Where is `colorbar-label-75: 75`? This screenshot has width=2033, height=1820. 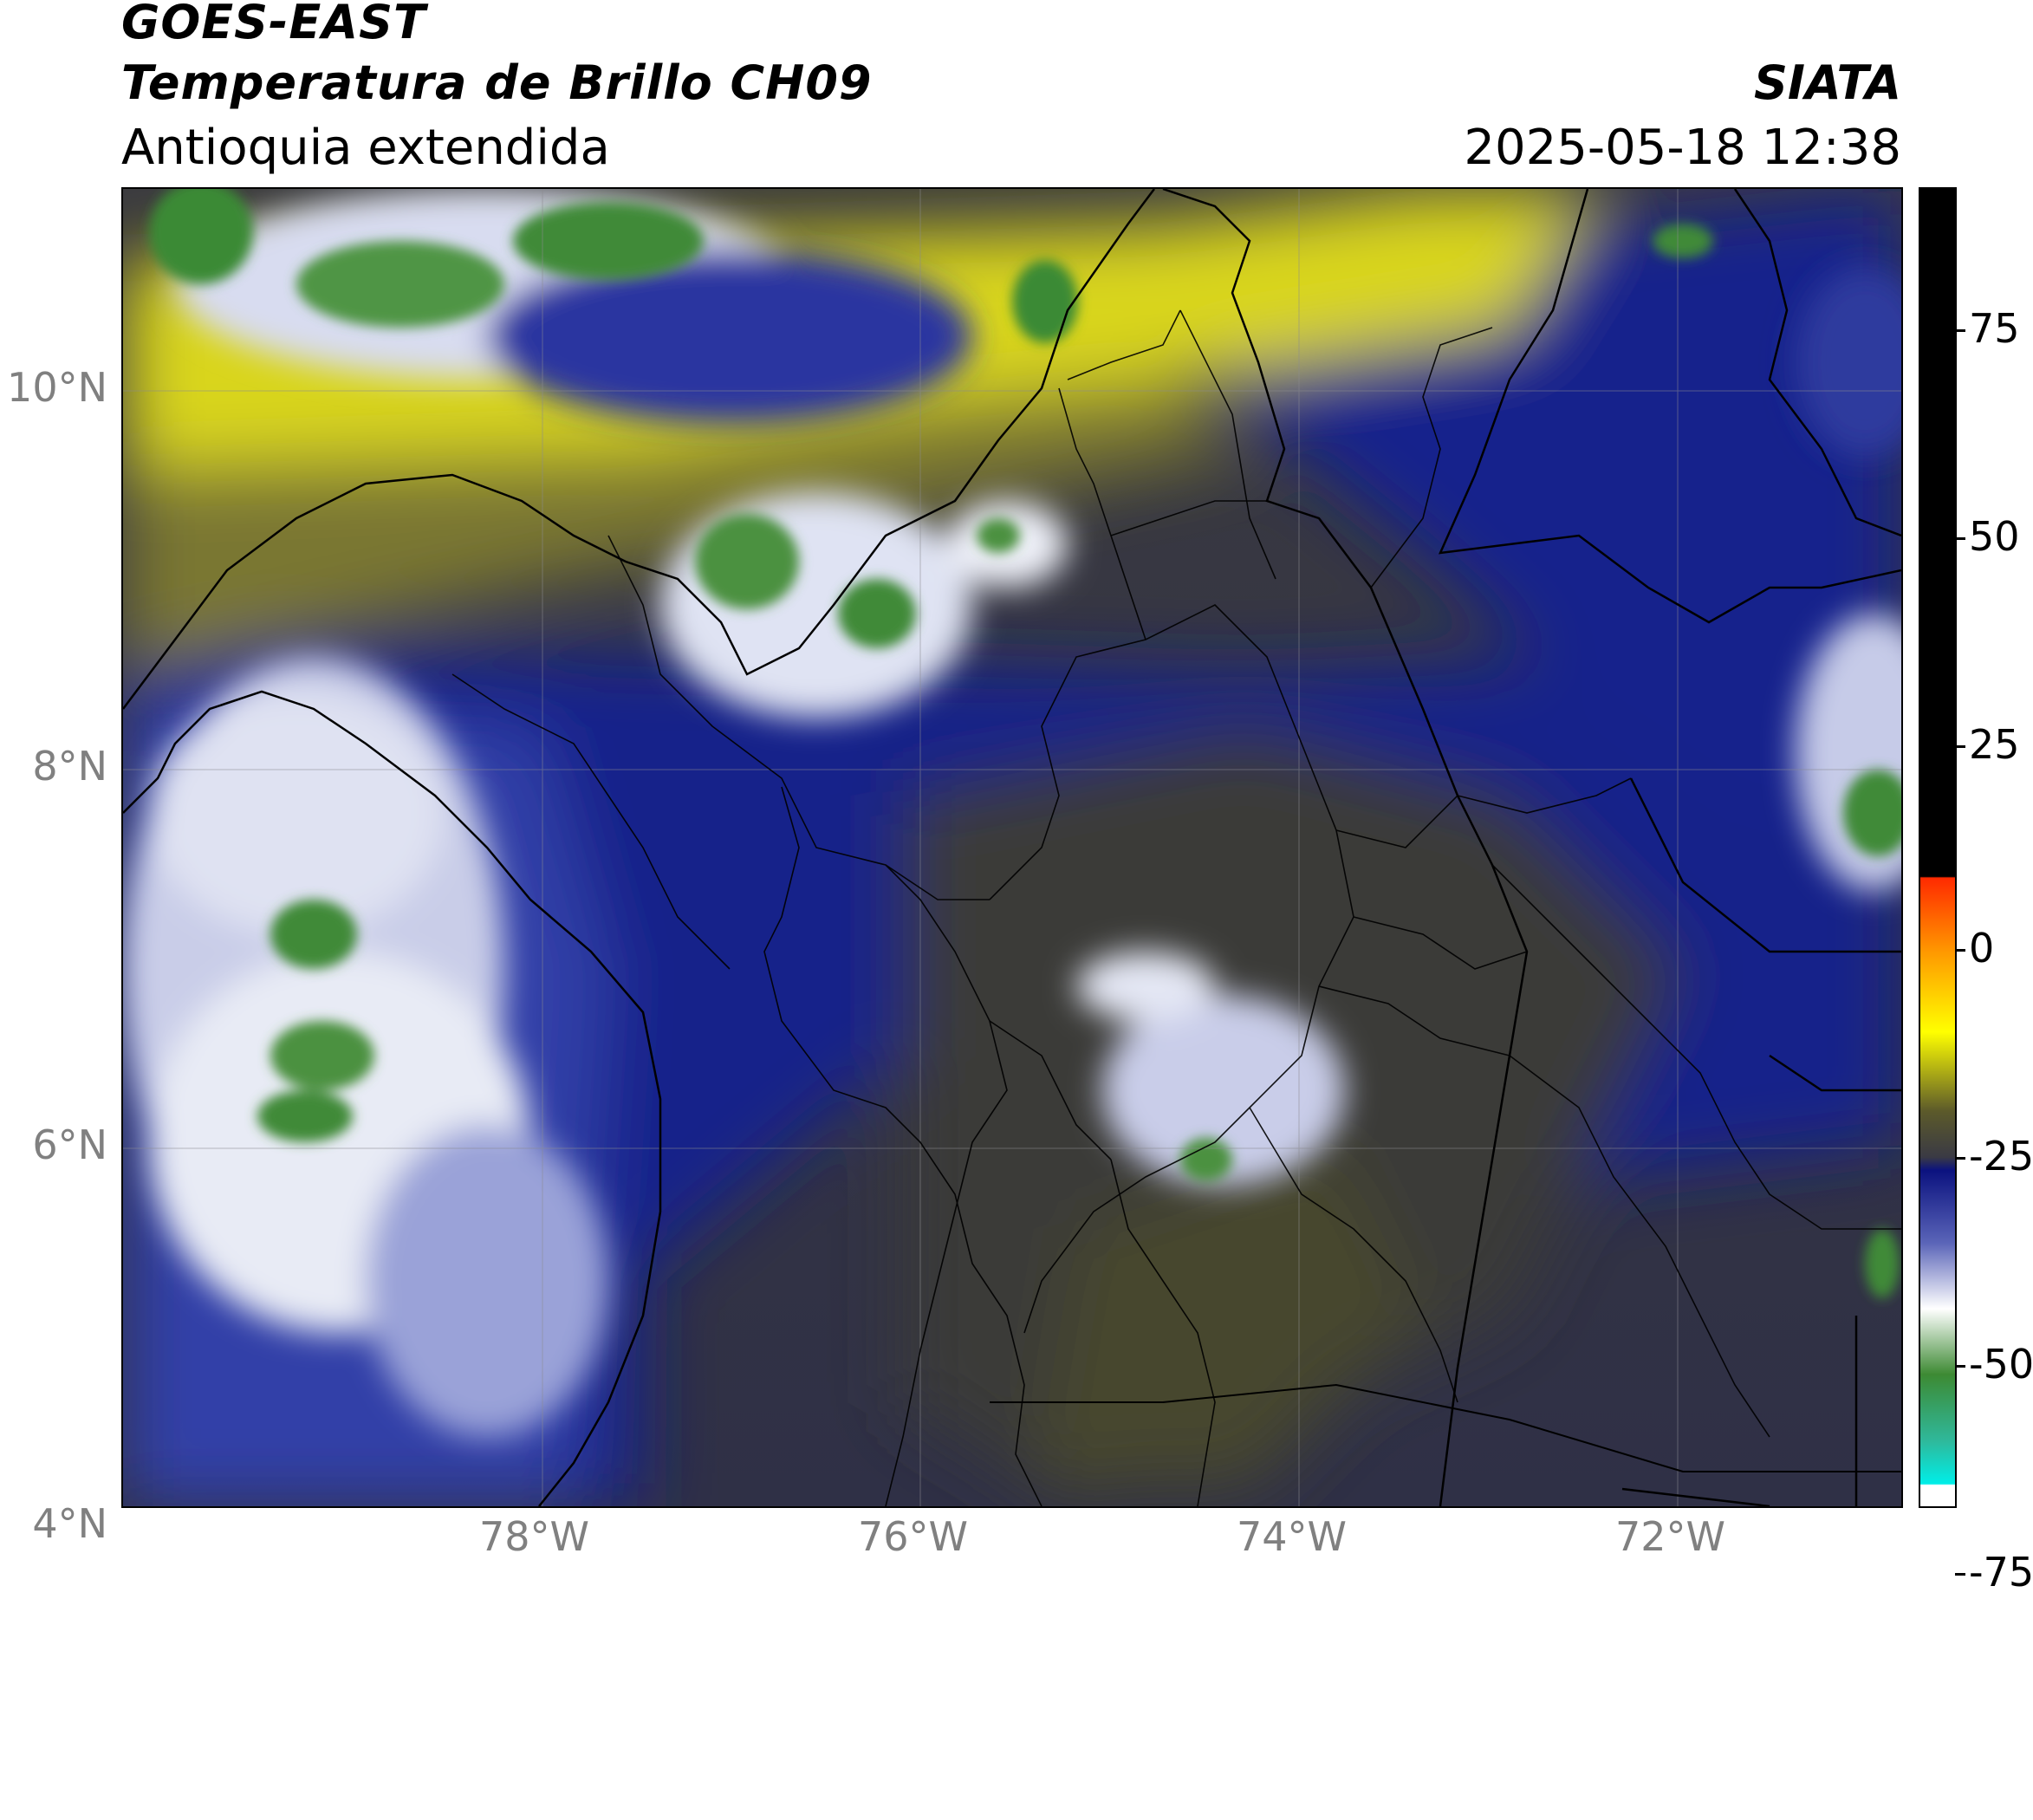 colorbar-label-75: 75 is located at coordinates (1994, 328).